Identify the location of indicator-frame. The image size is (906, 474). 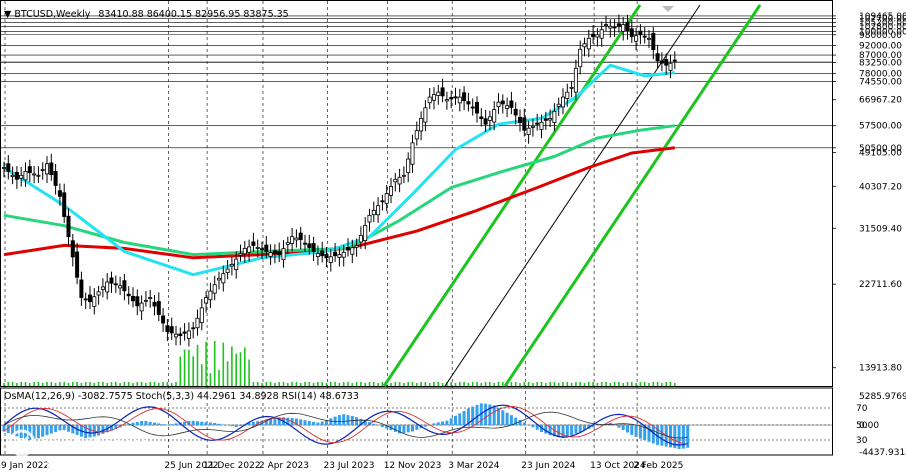
(416, 421).